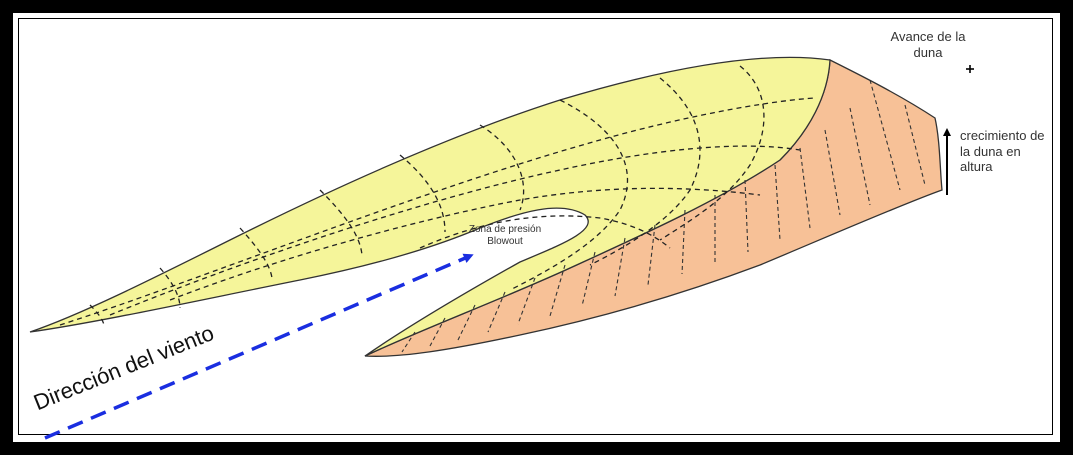 This screenshot has width=1073, height=455. Describe the element at coordinates (928, 44) in the screenshot. I see `dune-advance-label: Avance de la duna` at that location.